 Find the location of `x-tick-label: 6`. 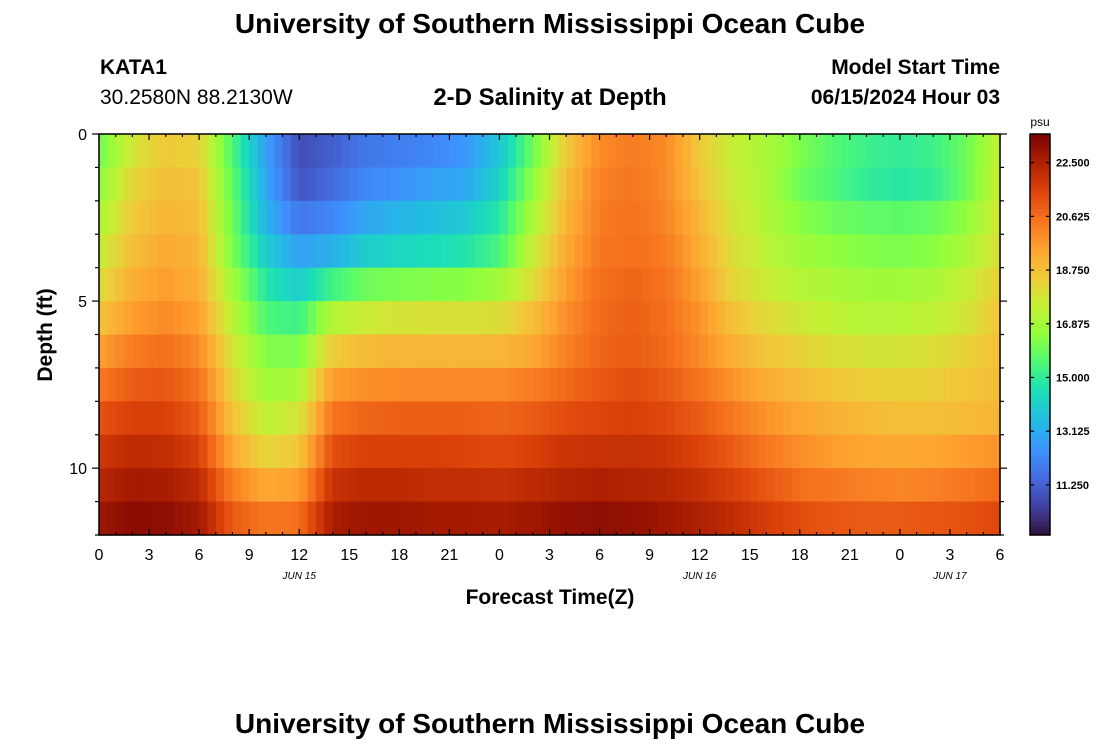

x-tick-label: 6 is located at coordinates (599, 555).